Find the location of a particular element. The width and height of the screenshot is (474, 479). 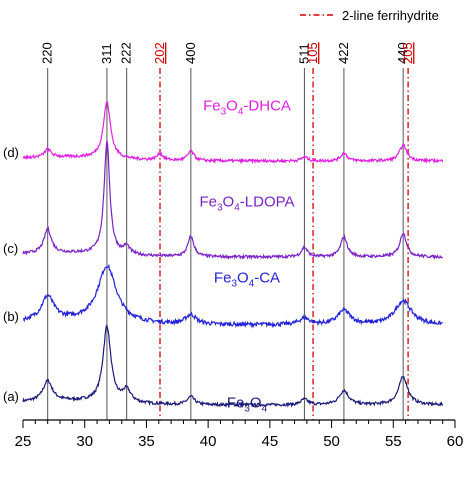

reference-label-205: 205 is located at coordinates (407, 53).